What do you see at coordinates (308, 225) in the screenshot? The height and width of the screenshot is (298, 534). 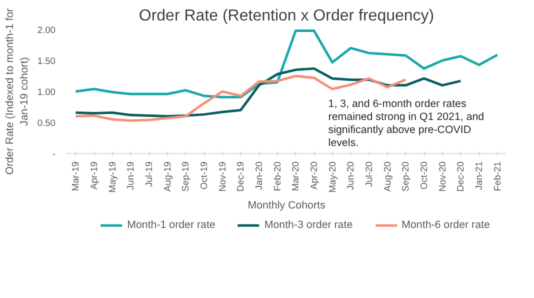 I see `legend-label: Month-3 order rate` at bounding box center [308, 225].